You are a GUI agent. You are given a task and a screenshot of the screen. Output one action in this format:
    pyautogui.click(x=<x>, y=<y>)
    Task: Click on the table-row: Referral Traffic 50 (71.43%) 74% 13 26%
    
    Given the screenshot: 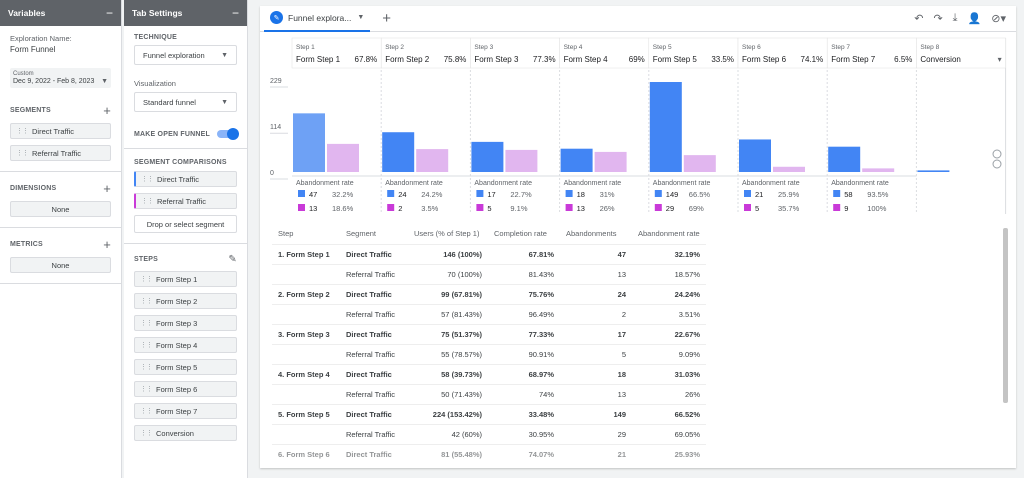 What is the action you would take?
    pyautogui.click(x=489, y=394)
    